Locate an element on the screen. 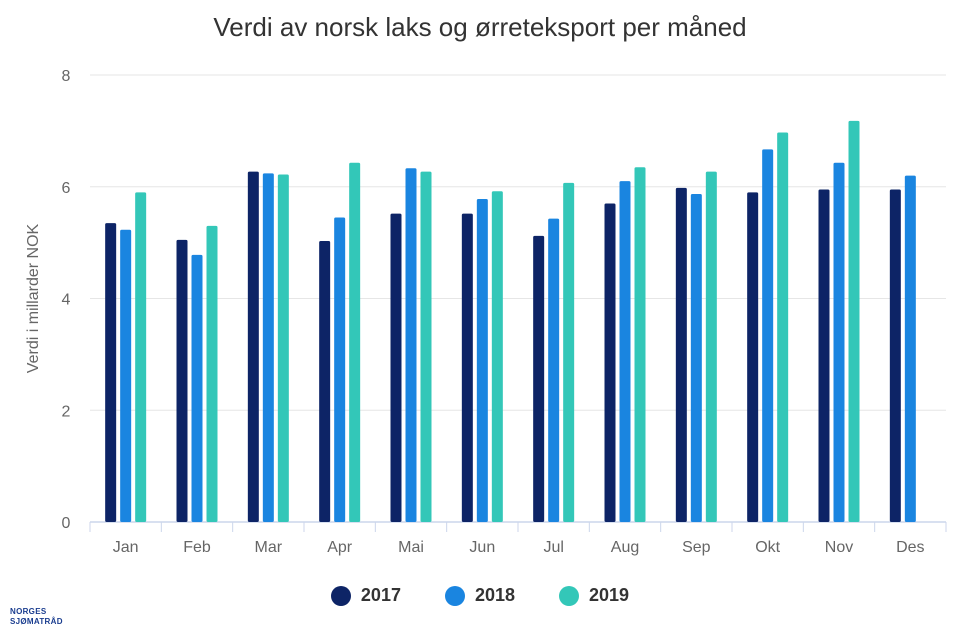 The width and height of the screenshot is (960, 642). y-axis-label: Verdi i millarder NOK is located at coordinates (33, 298).